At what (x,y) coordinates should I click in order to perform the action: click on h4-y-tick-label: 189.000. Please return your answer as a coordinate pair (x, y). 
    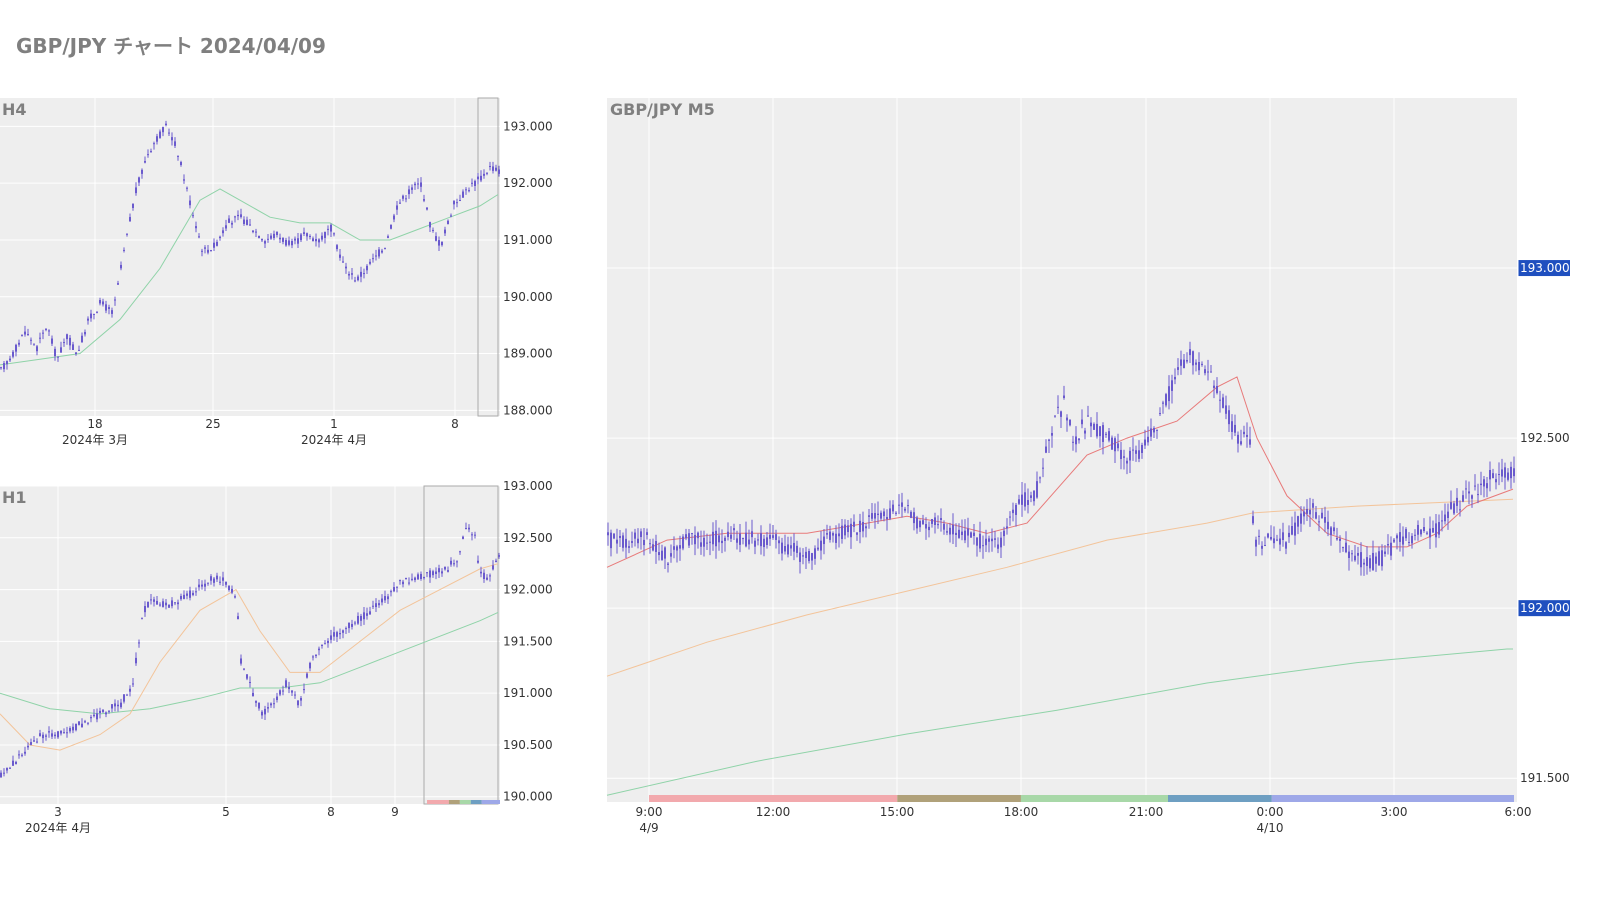
    Looking at the image, I should click on (528, 354).